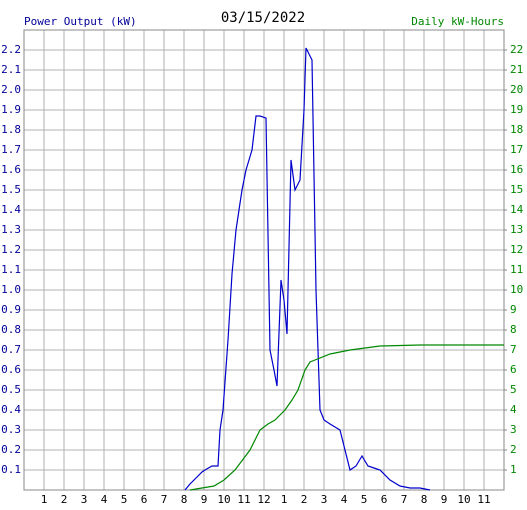 The width and height of the screenshot is (527, 510). I want to click on y2-tick-label: 6, so click(513, 369).